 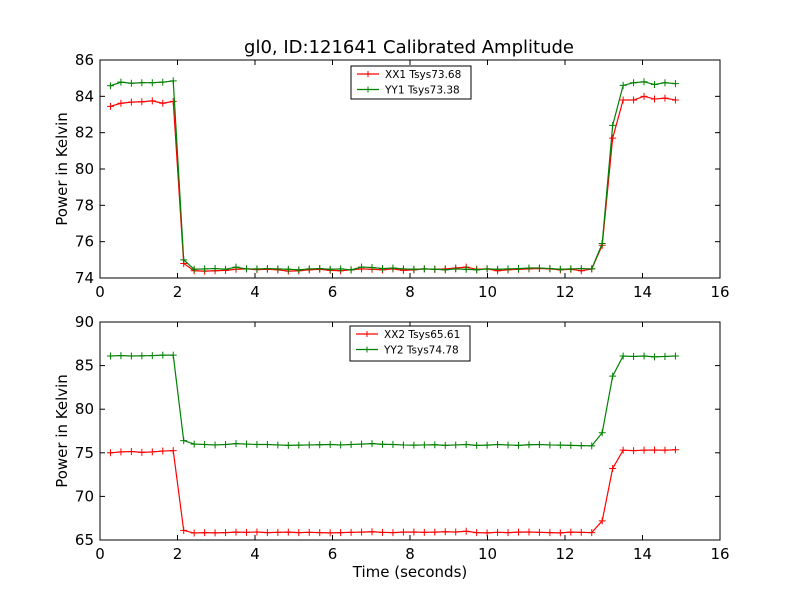 I want to click on series-markers-yy2, so click(x=392, y=400).